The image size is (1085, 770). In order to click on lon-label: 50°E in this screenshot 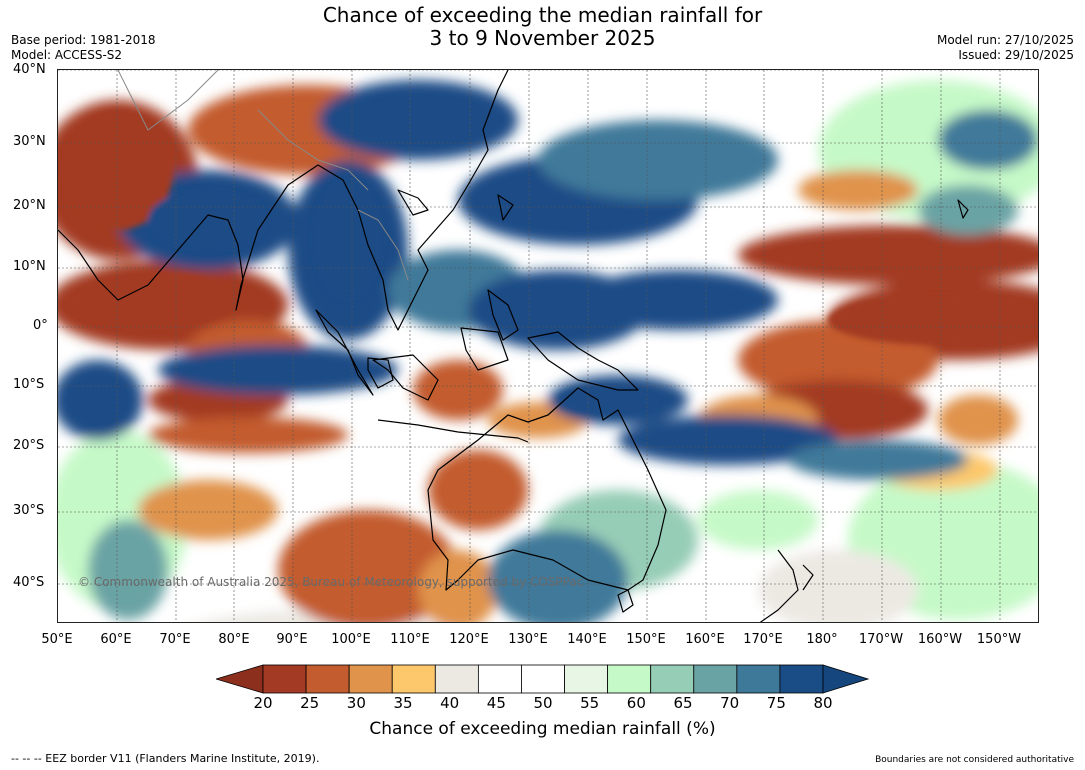, I will do `click(57, 639)`.